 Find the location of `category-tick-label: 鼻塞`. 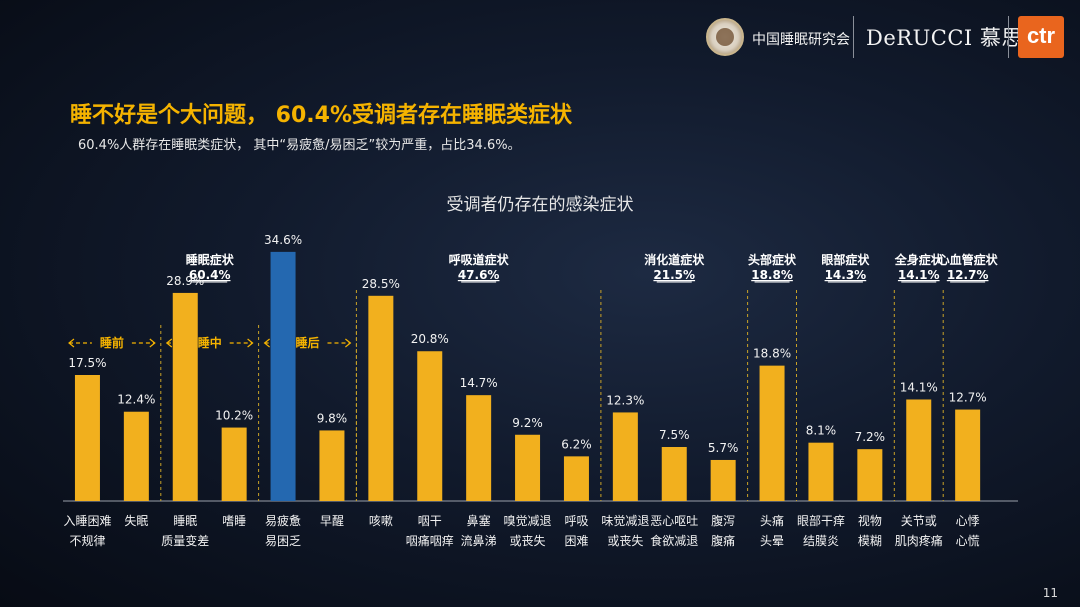

category-tick-label: 鼻塞 is located at coordinates (479, 520).